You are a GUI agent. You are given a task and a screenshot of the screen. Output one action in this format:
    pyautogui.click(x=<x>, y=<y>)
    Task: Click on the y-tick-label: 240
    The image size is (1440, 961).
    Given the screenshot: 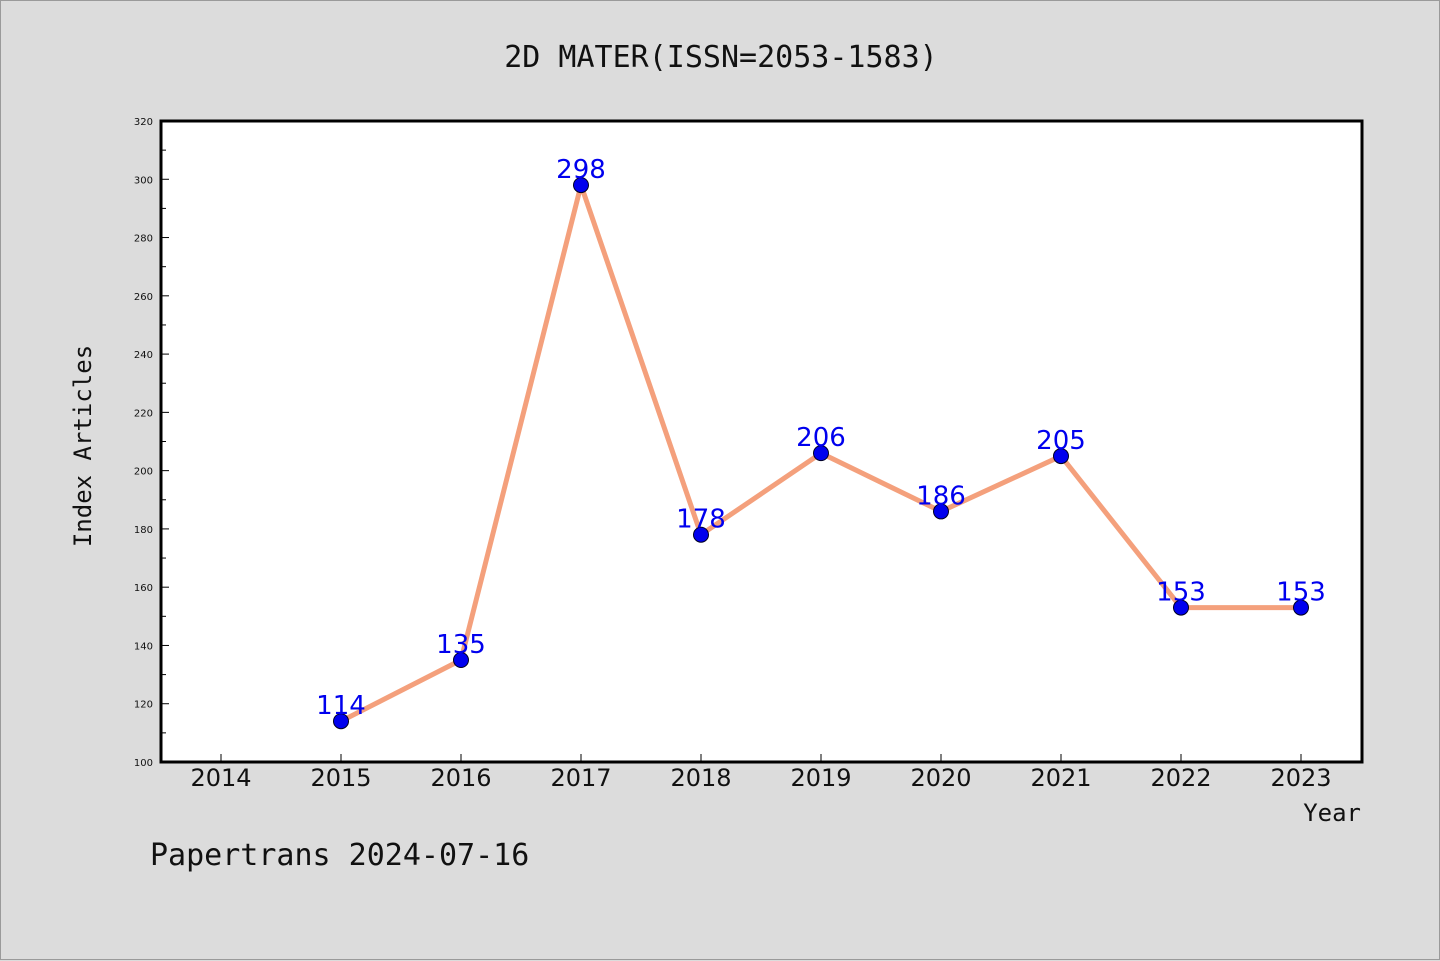 What is the action you would take?
    pyautogui.click(x=143, y=355)
    